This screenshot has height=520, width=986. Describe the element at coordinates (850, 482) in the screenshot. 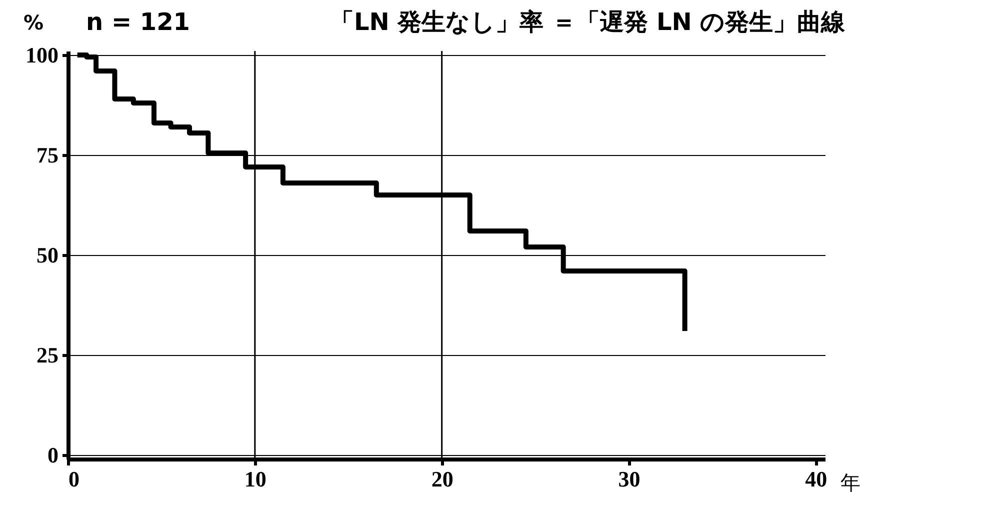

I see `x-axis-title: 年` at that location.